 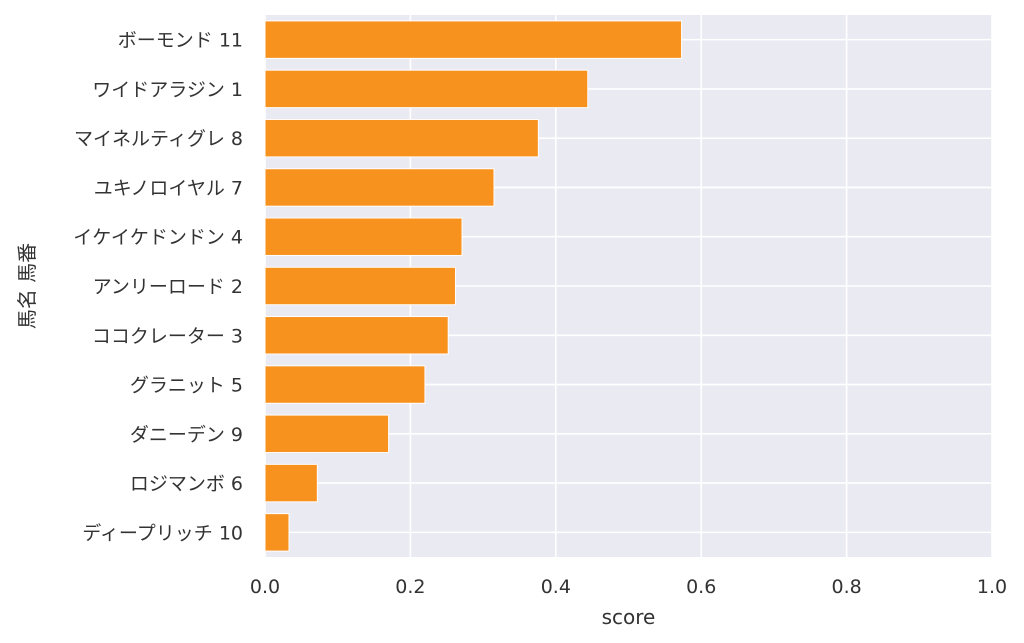 I want to click on y-tick-label: ロジマンボ 6, so click(x=186, y=484).